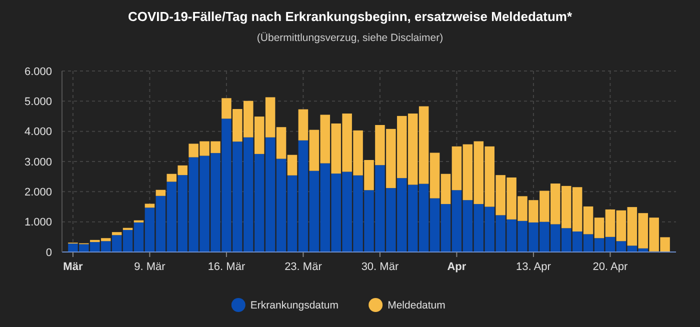 The width and height of the screenshot is (700, 327). What do you see at coordinates (380, 267) in the screenshot?
I see `x-tick-label: 30. Mär` at bounding box center [380, 267].